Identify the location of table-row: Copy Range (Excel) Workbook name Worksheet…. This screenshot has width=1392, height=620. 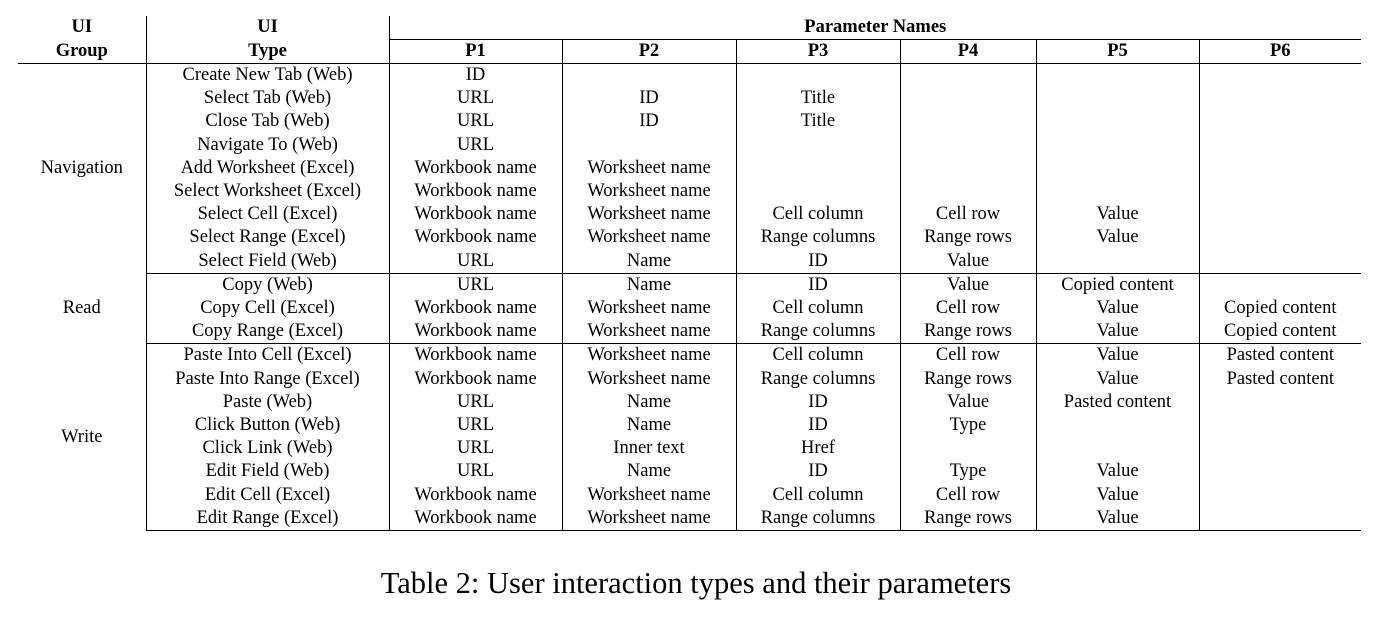
(690, 332).